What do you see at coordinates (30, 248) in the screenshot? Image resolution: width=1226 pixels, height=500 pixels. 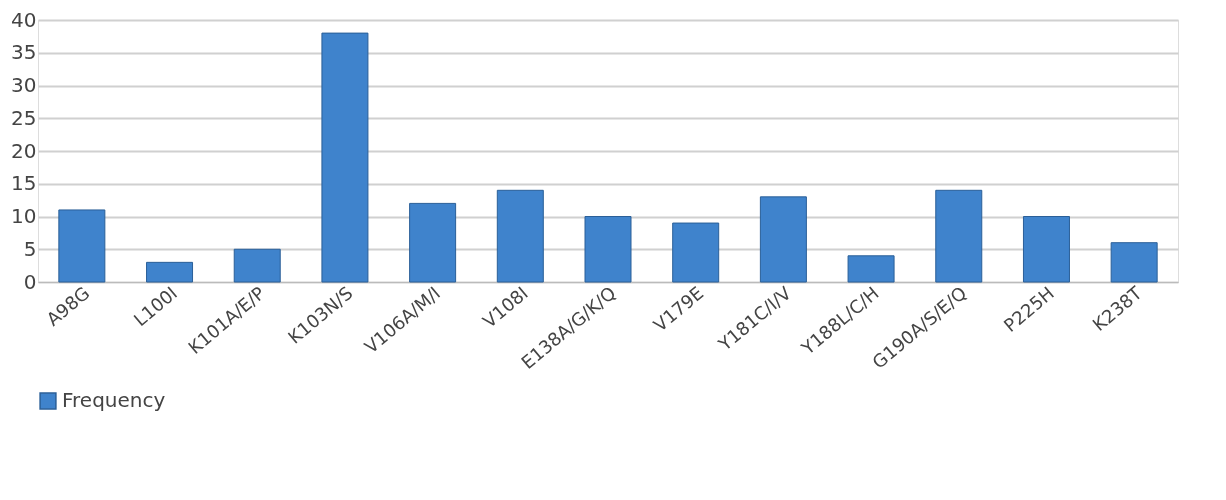 I see `y-tick-label: 5` at bounding box center [30, 248].